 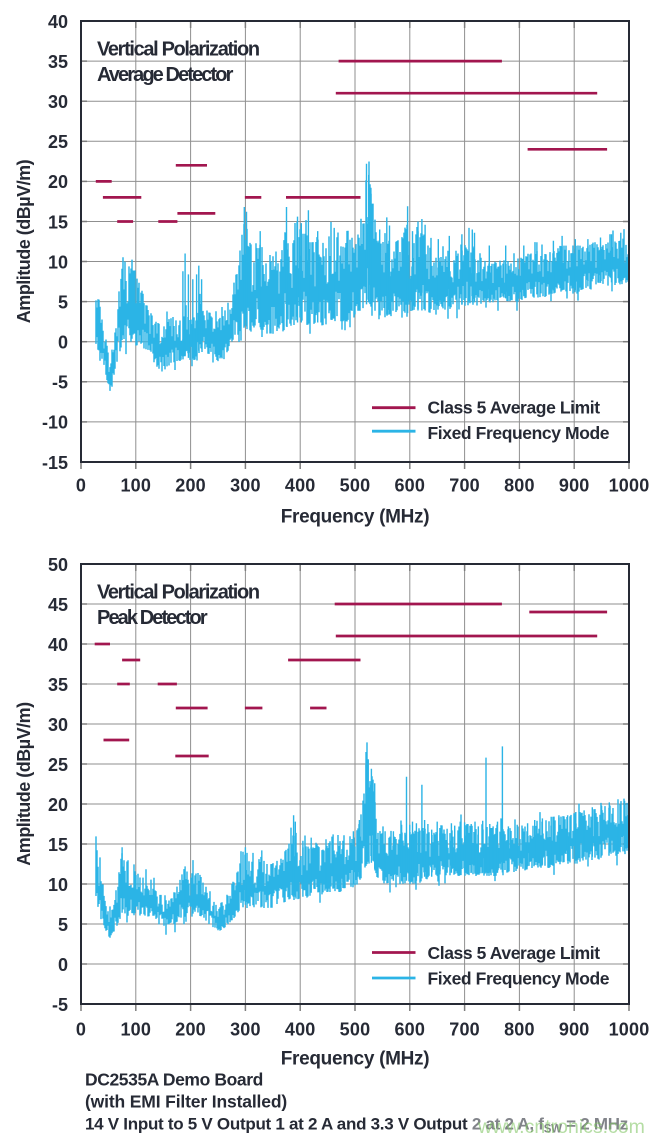 I want to click on svg-text: DC2535A Demo Board, so click(x=174, y=1080).